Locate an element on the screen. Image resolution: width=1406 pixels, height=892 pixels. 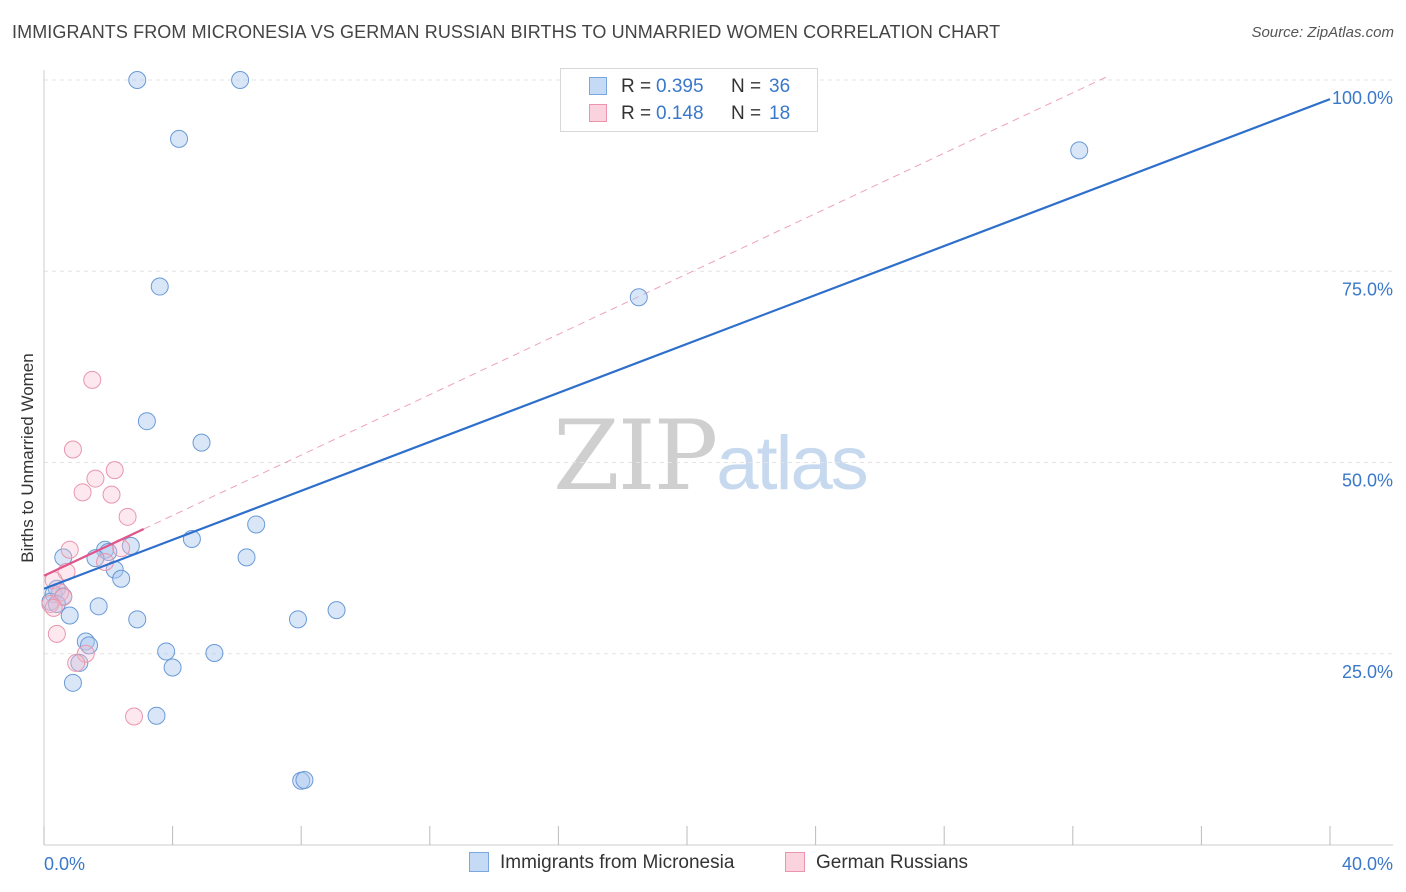
legend-stats: R = 0.395 N = 36 R = 0.148 N = 18 is located at coordinates (689, 100).